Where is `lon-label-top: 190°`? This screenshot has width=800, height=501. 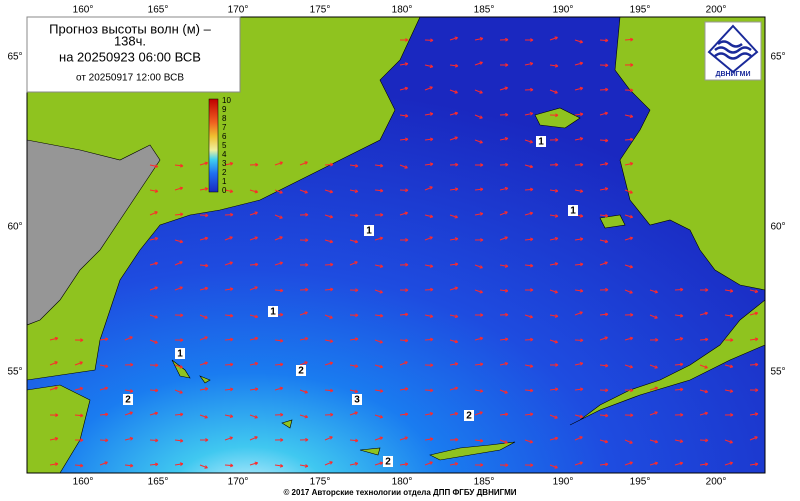 lon-label-top: 190° is located at coordinates (563, 10).